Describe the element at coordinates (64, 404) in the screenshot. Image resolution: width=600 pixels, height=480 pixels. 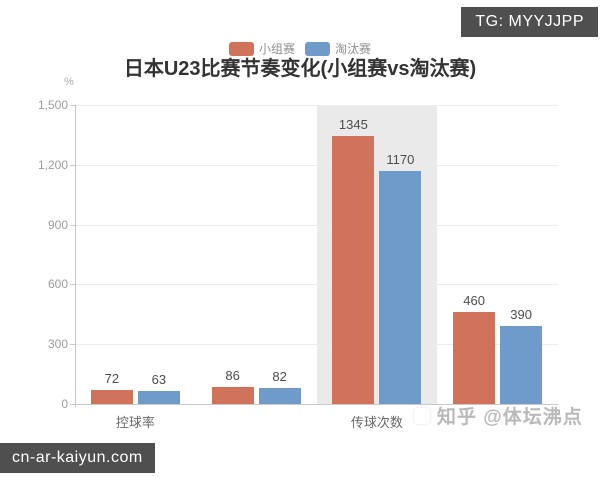
I see `y-tick-label: 0` at that location.